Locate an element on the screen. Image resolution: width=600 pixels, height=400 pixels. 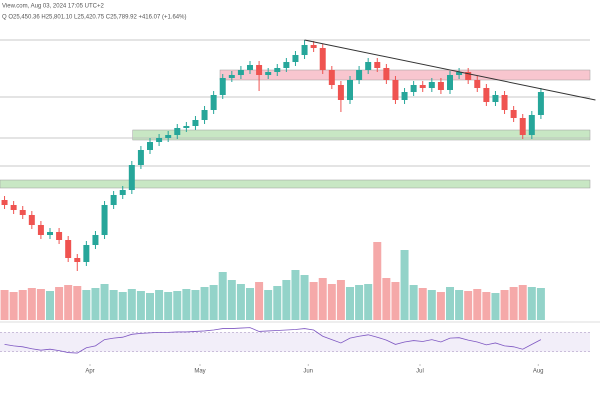
trendline is located at coordinates (450, 70).